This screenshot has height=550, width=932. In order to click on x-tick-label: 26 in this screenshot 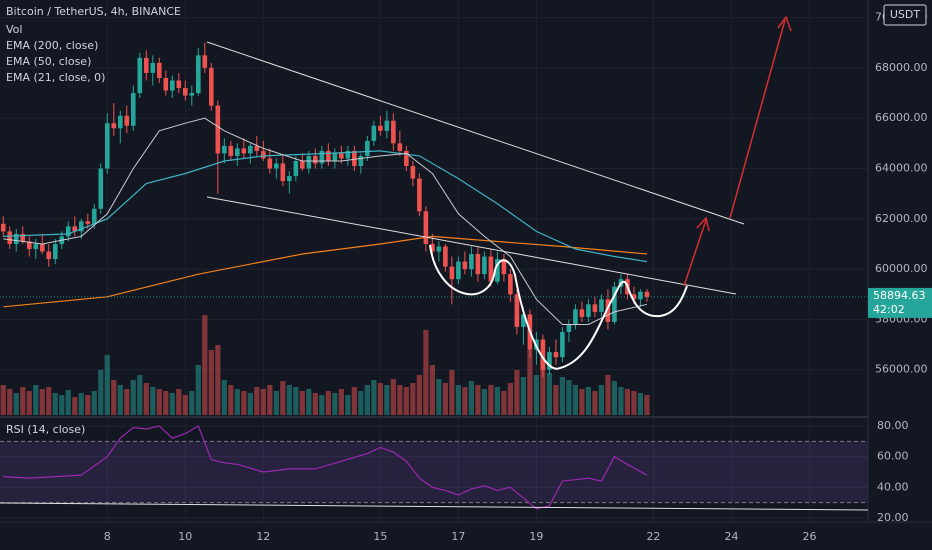, I will do `click(809, 536)`.